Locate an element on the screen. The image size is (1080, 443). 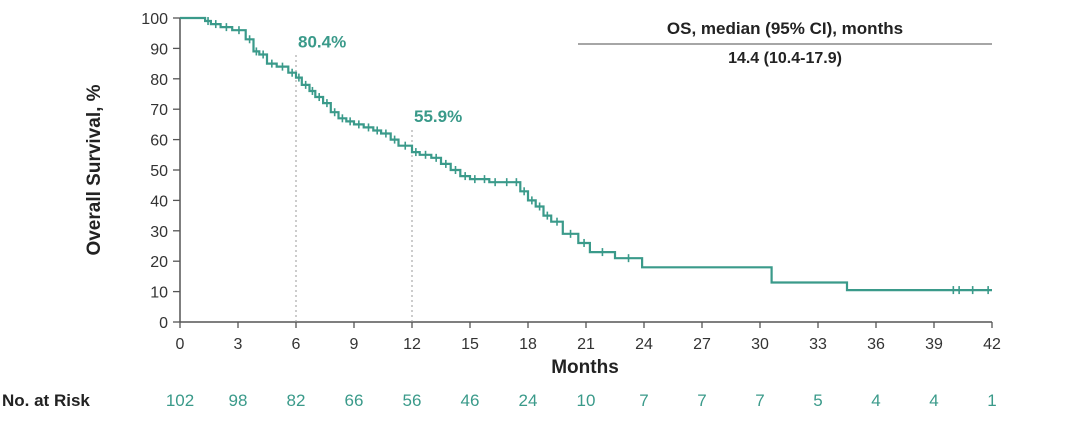
legend-title: OS, median (95% CI), months is located at coordinates (785, 28).